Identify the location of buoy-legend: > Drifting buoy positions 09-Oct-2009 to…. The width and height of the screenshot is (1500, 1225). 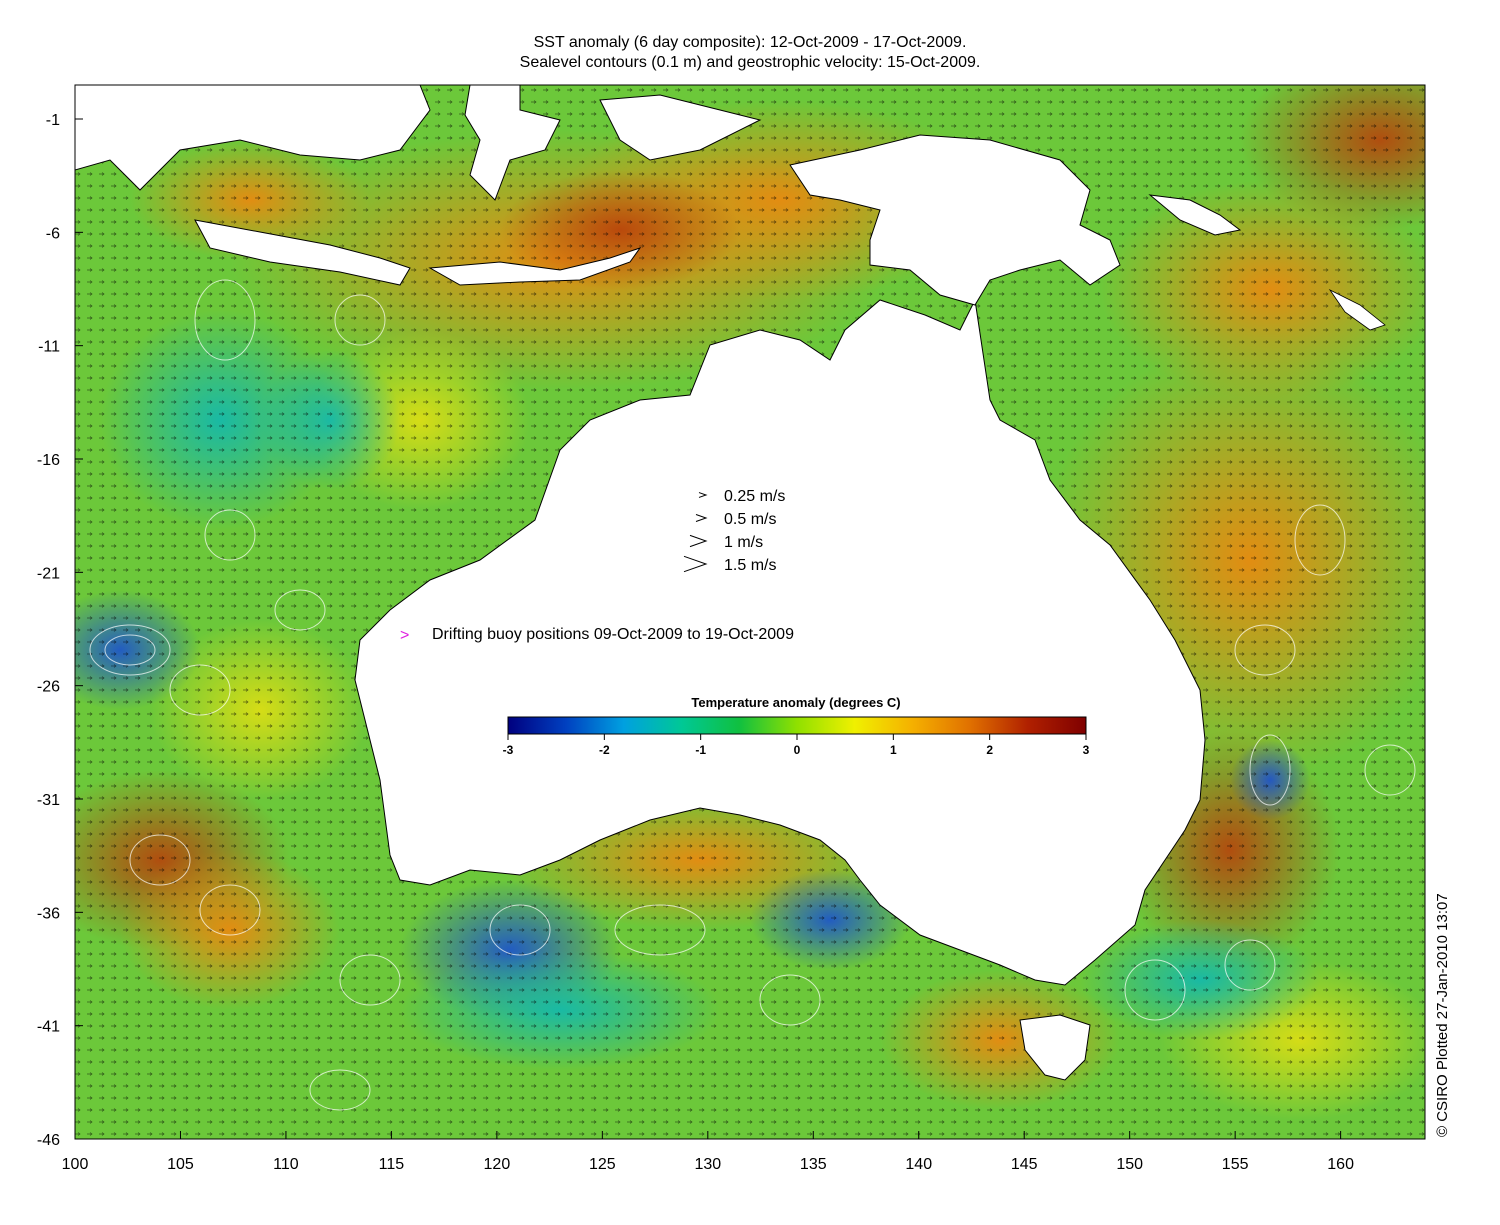
(597, 635).